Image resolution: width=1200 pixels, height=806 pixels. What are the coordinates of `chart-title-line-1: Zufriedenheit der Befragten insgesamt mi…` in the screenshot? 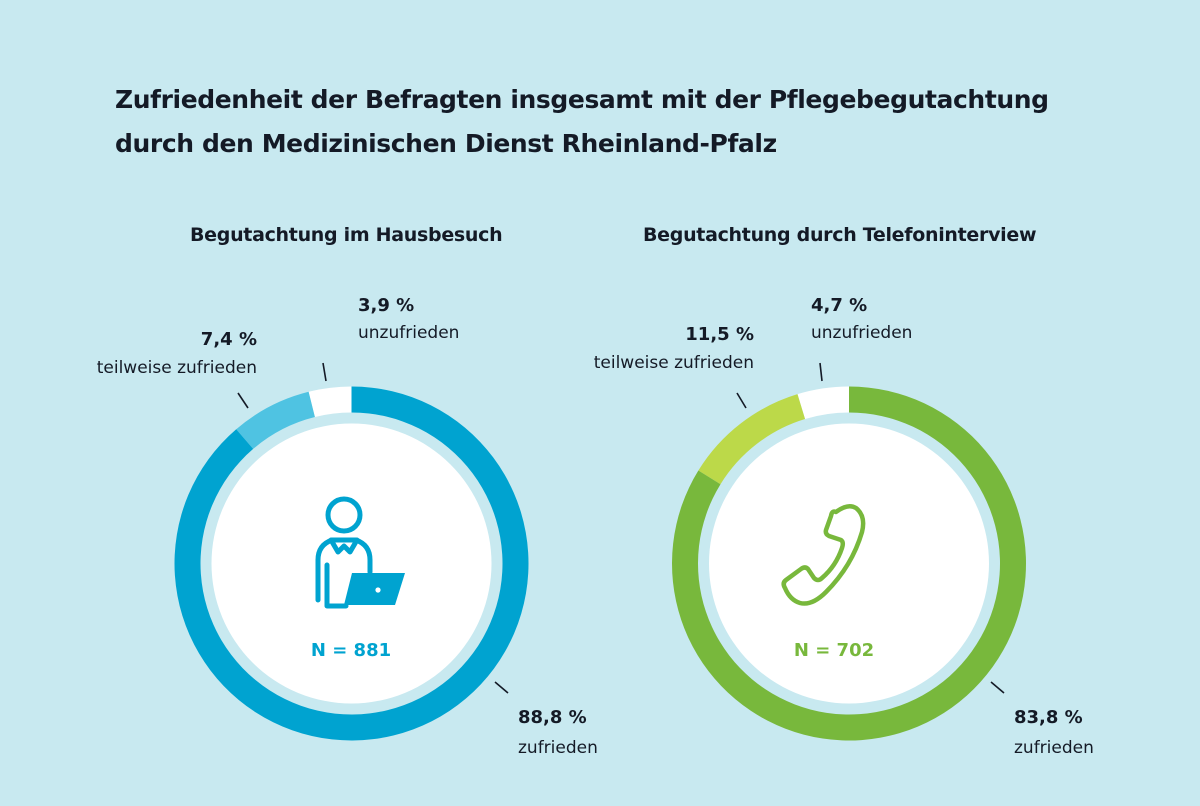 It's located at (582, 99).